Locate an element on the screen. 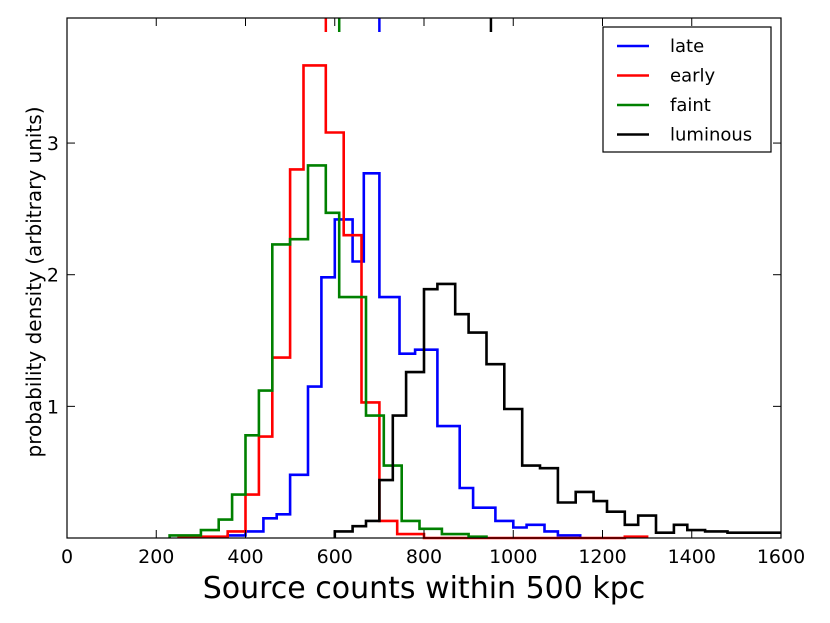  x-tick-label-1400: 1400 is located at coordinates (692, 557).